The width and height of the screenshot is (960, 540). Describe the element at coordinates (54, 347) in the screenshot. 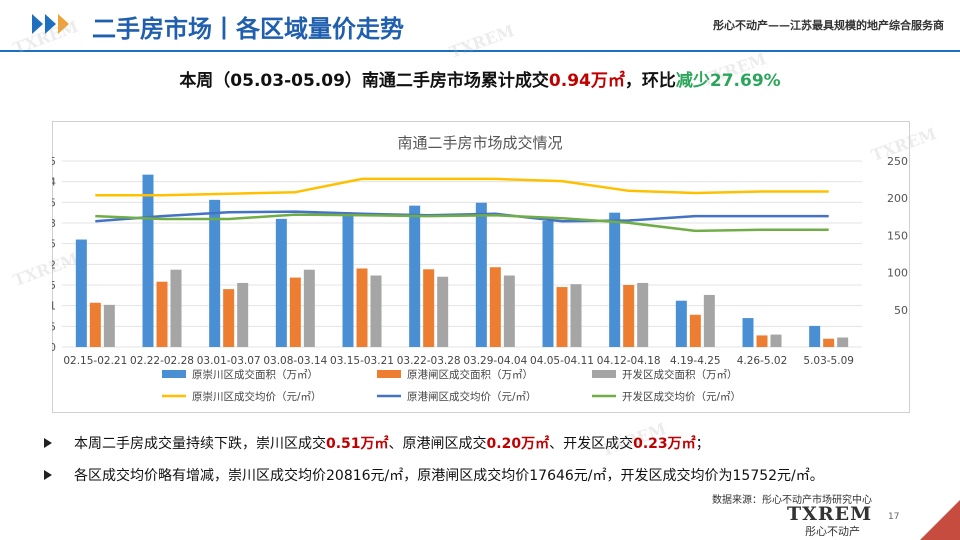

I see `y-left-tick-label: 0` at that location.